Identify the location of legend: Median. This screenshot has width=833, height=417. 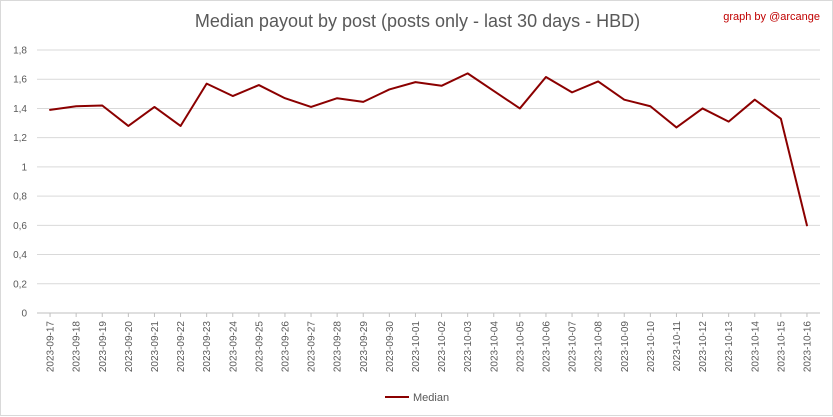
(417, 398).